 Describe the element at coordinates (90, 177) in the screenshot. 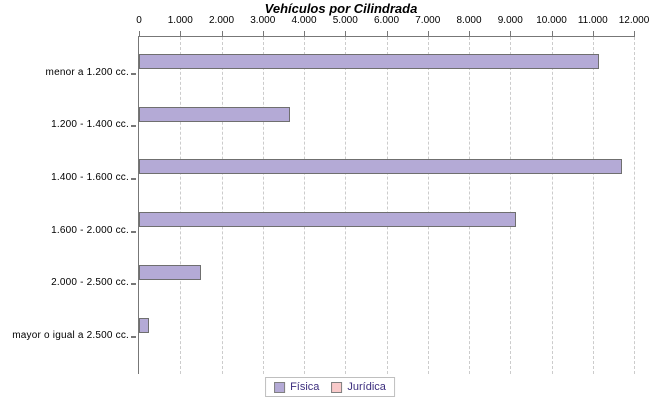

I see `category-label: 1.400 - 1.600 cc.` at that location.